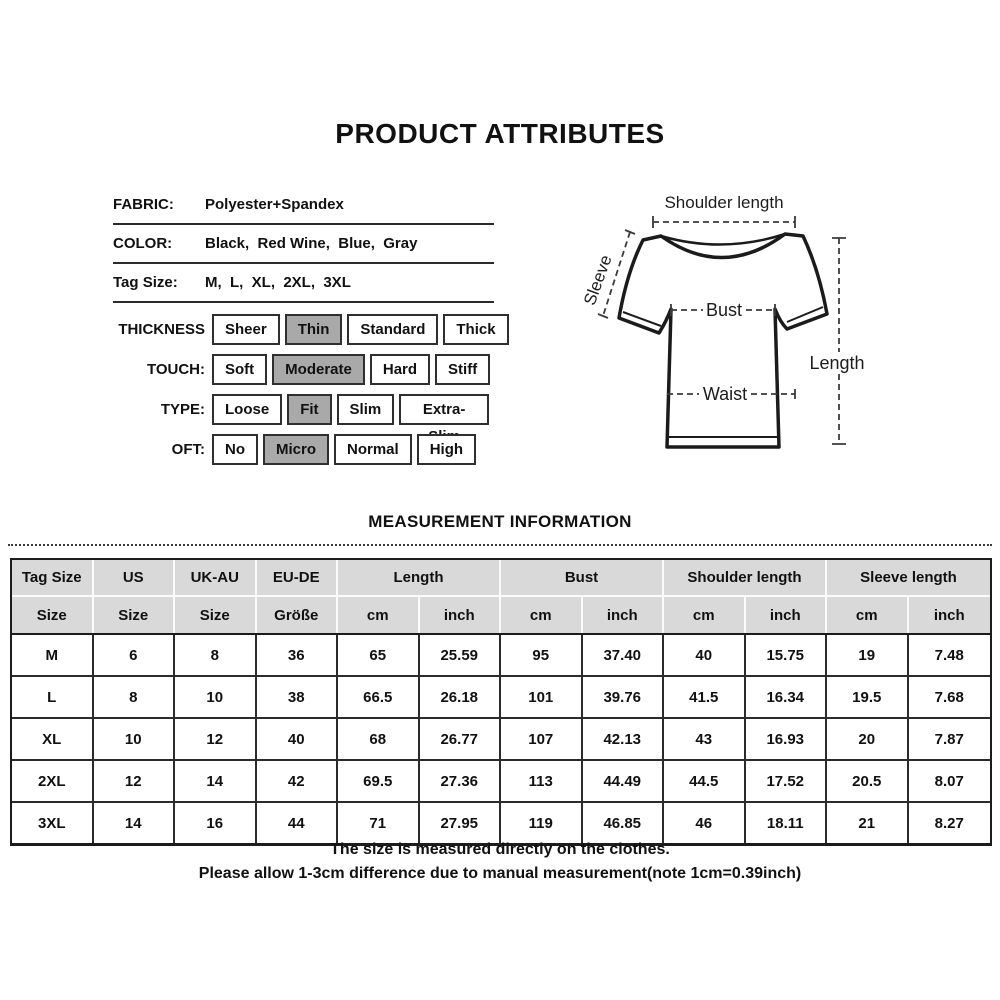 The height and width of the screenshot is (1000, 1000). Describe the element at coordinates (379, 739) in the screenshot. I see `cell: 68` at that location.